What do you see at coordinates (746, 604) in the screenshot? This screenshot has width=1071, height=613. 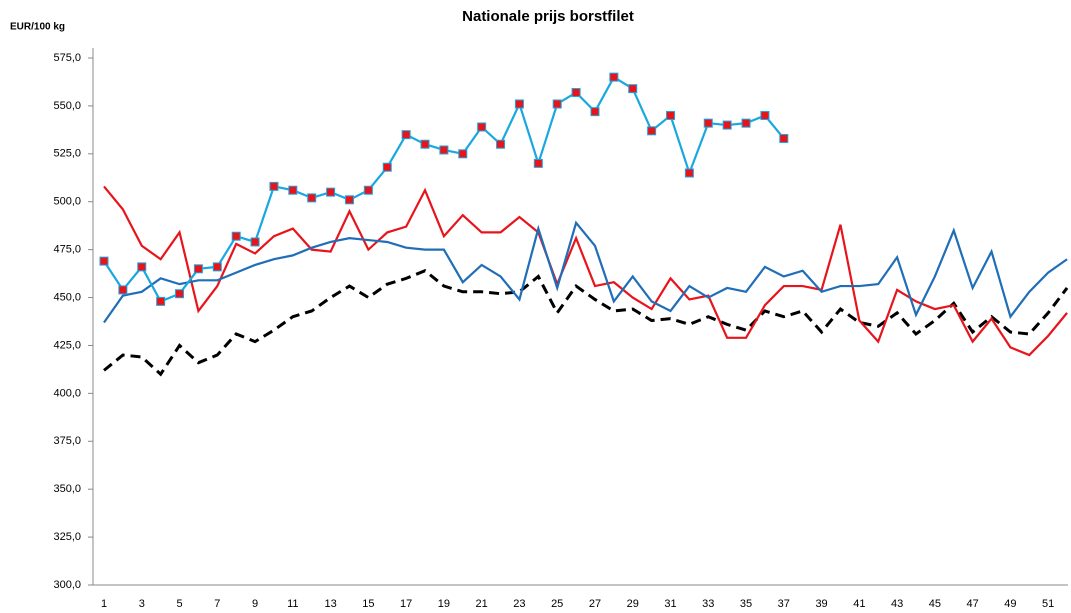 I see `x-tick-label: 35` at bounding box center [746, 604].